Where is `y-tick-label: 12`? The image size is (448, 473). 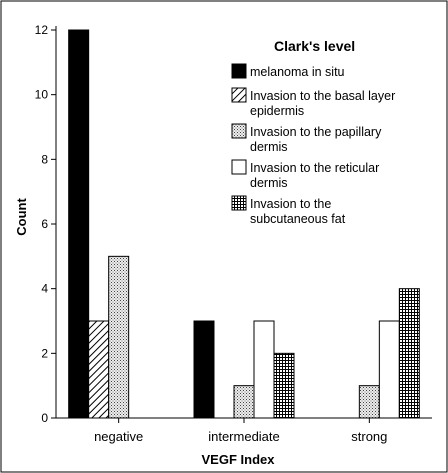
y-tick-label: 12 is located at coordinates (42, 30).